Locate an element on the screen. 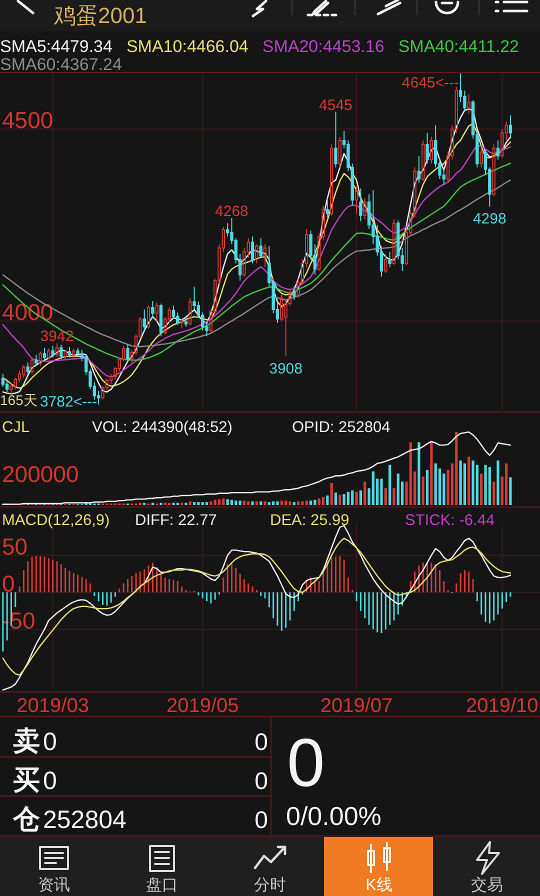 The width and height of the screenshot is (540, 896). annotation: 4298 is located at coordinates (489, 219).